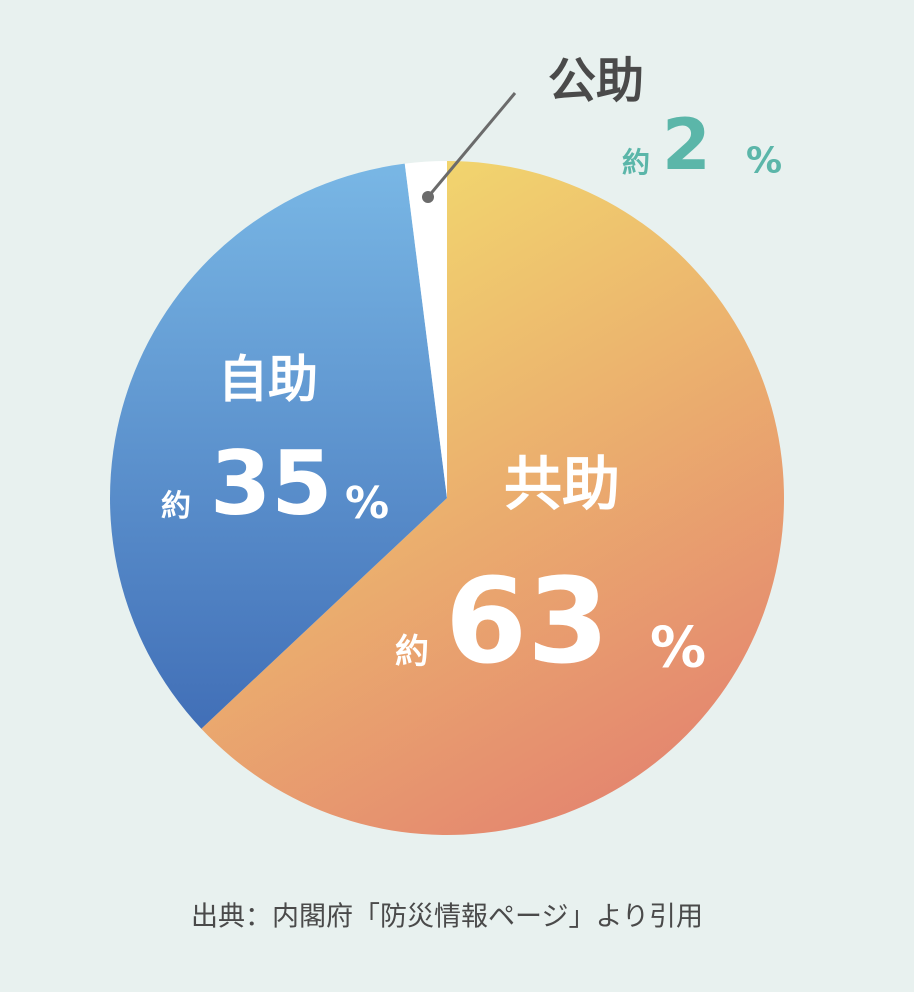 The width and height of the screenshot is (914, 992). What do you see at coordinates (271, 483) in the screenshot?
I see `value-label: 35` at bounding box center [271, 483].